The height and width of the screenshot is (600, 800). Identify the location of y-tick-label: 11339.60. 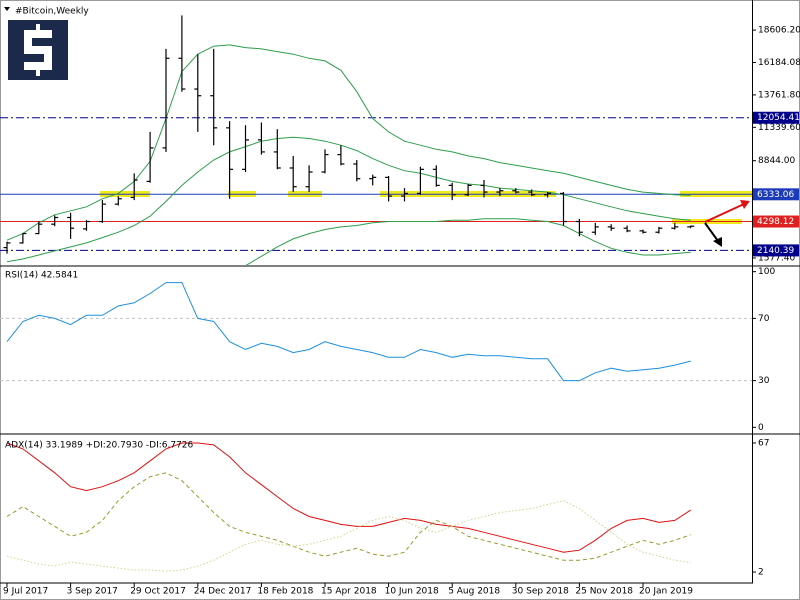
(779, 128).